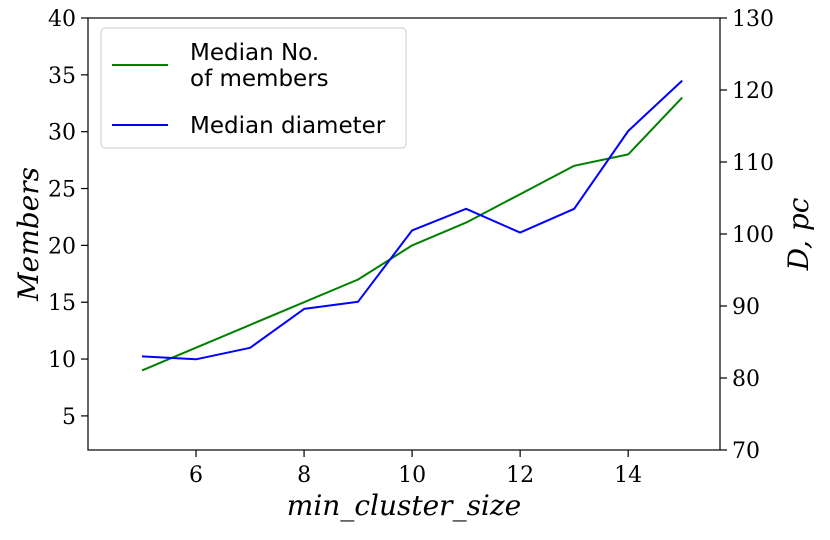  Describe the element at coordinates (628, 475) in the screenshot. I see `x-tick-label: 14` at that location.